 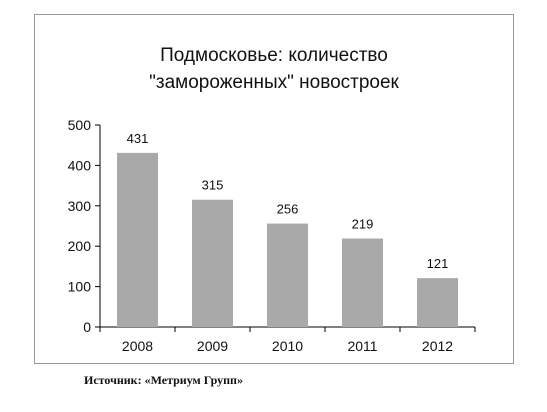 I want to click on y-tick-label-200: 200, so click(x=80, y=246).